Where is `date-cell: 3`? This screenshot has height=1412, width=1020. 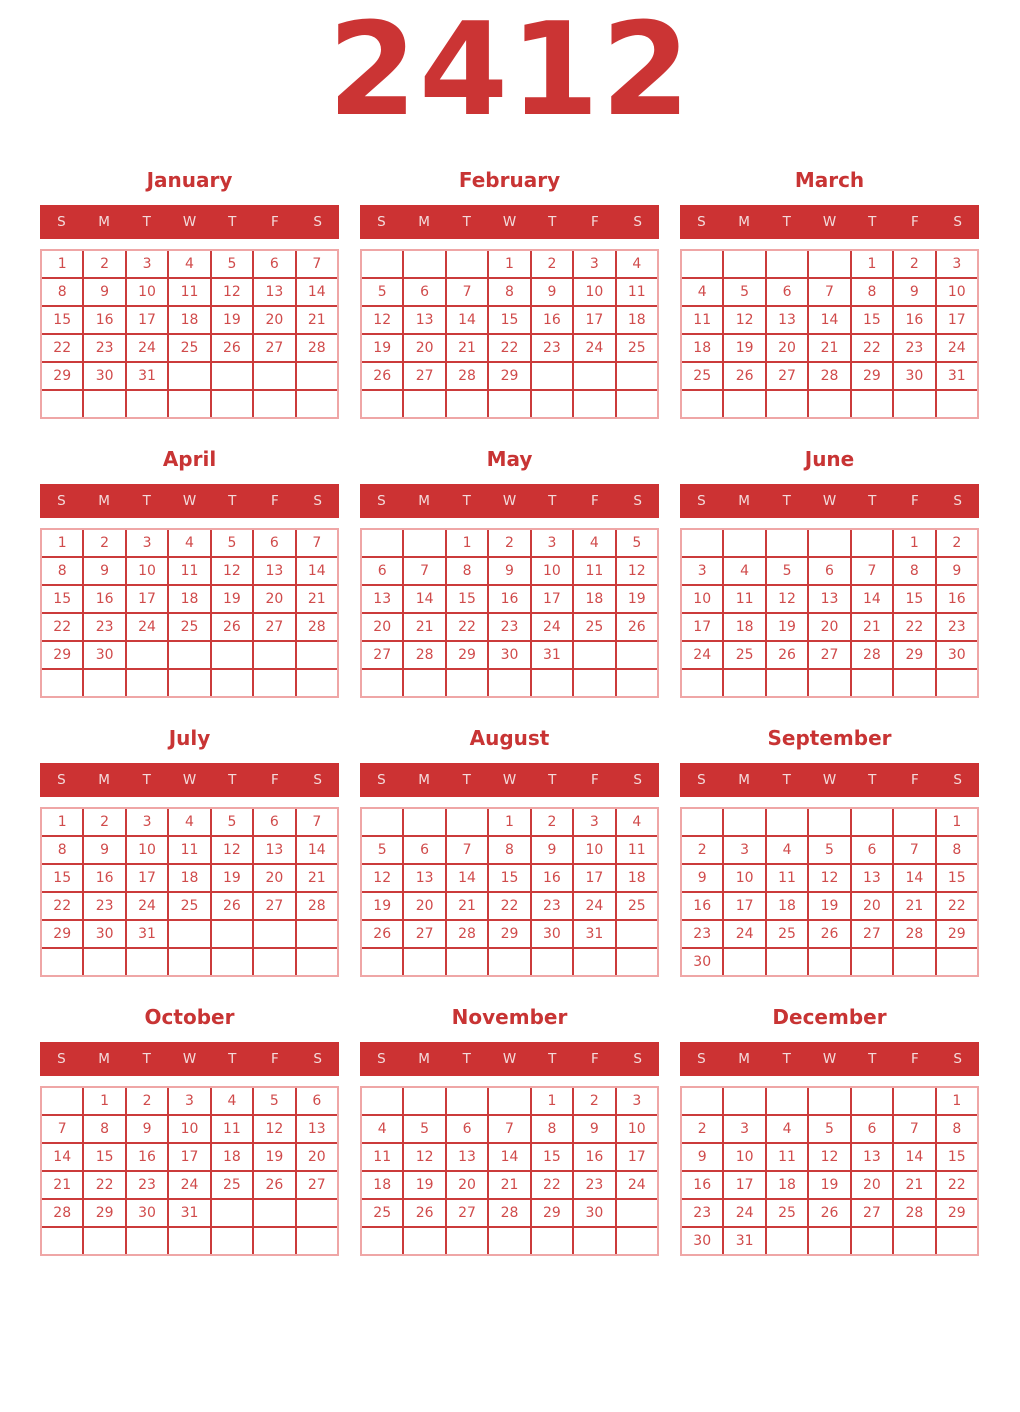
date-cell: 3 is located at coordinates (147, 822).